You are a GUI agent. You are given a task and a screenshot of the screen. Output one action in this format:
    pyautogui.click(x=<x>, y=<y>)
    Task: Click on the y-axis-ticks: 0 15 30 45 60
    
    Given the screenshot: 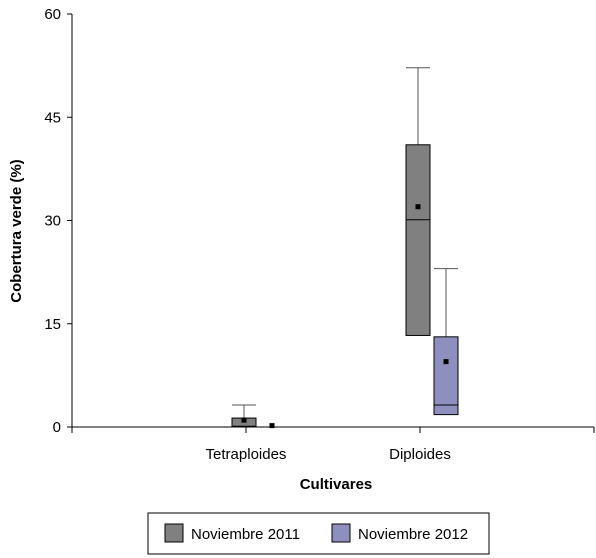 What is the action you would take?
    pyautogui.click(x=58, y=221)
    